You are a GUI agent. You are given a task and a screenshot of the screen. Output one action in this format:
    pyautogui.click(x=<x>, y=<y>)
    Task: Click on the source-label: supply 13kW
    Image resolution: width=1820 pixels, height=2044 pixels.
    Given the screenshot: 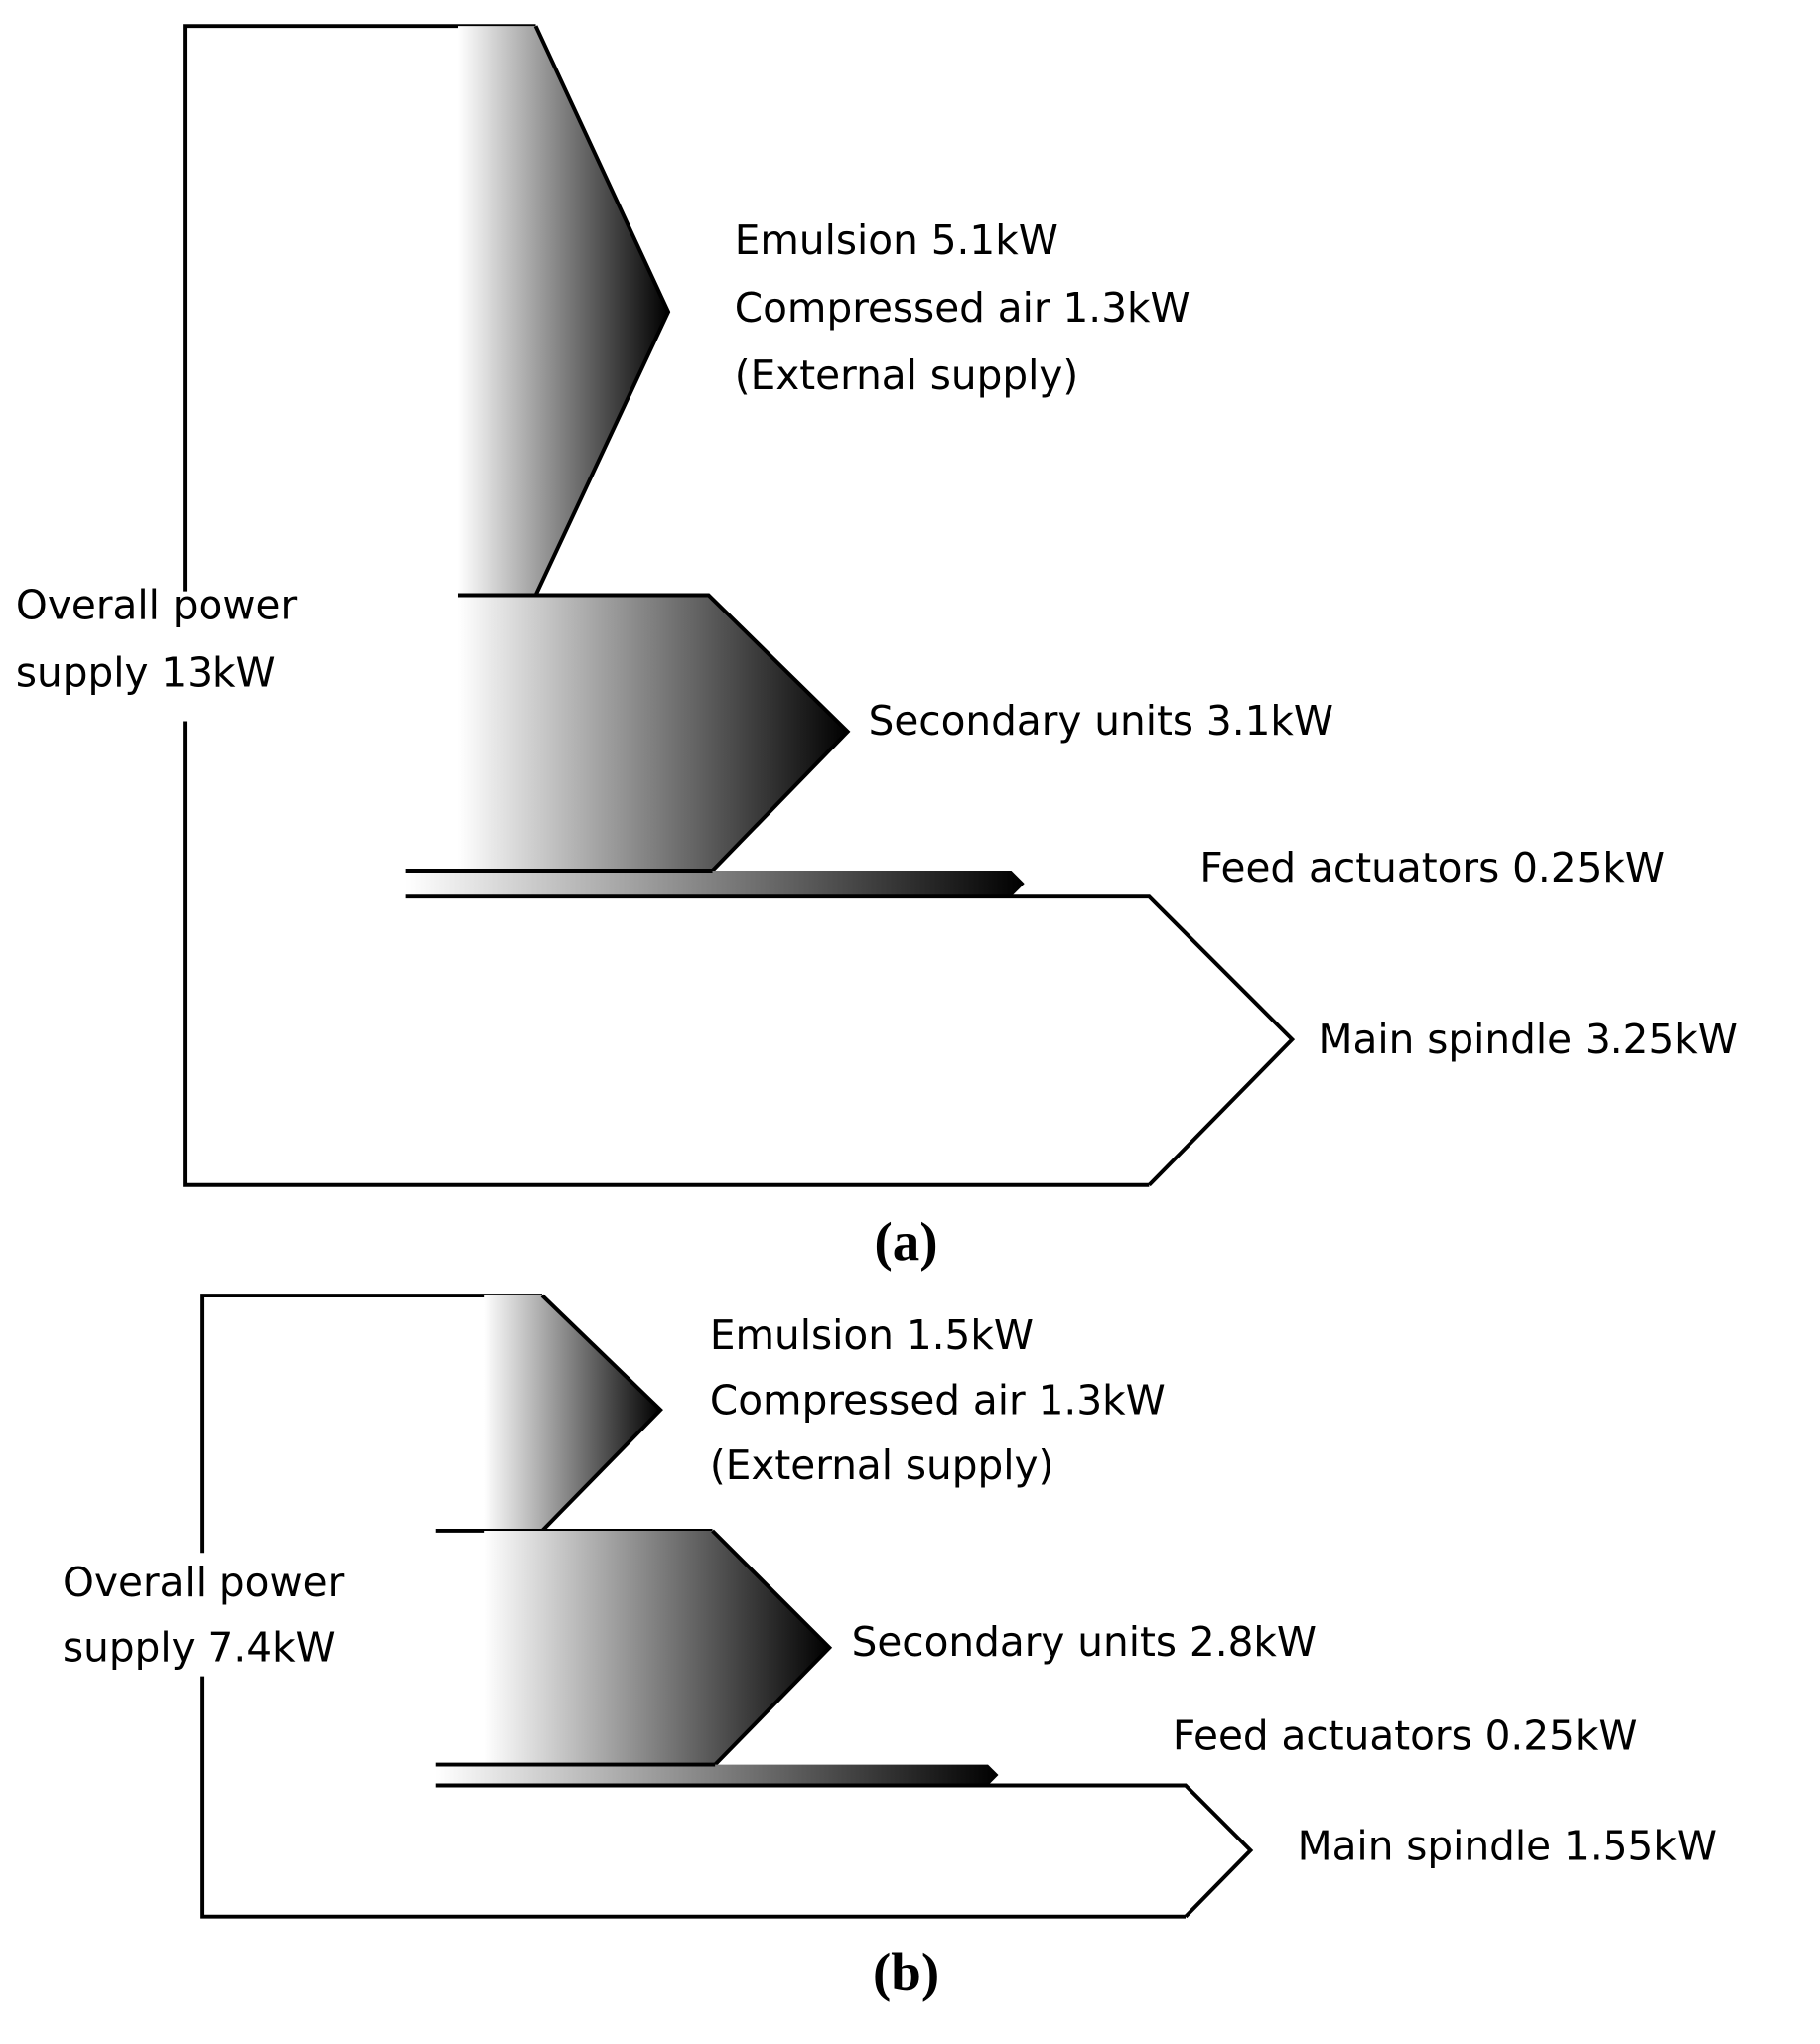 What is the action you would take?
    pyautogui.click(x=146, y=673)
    